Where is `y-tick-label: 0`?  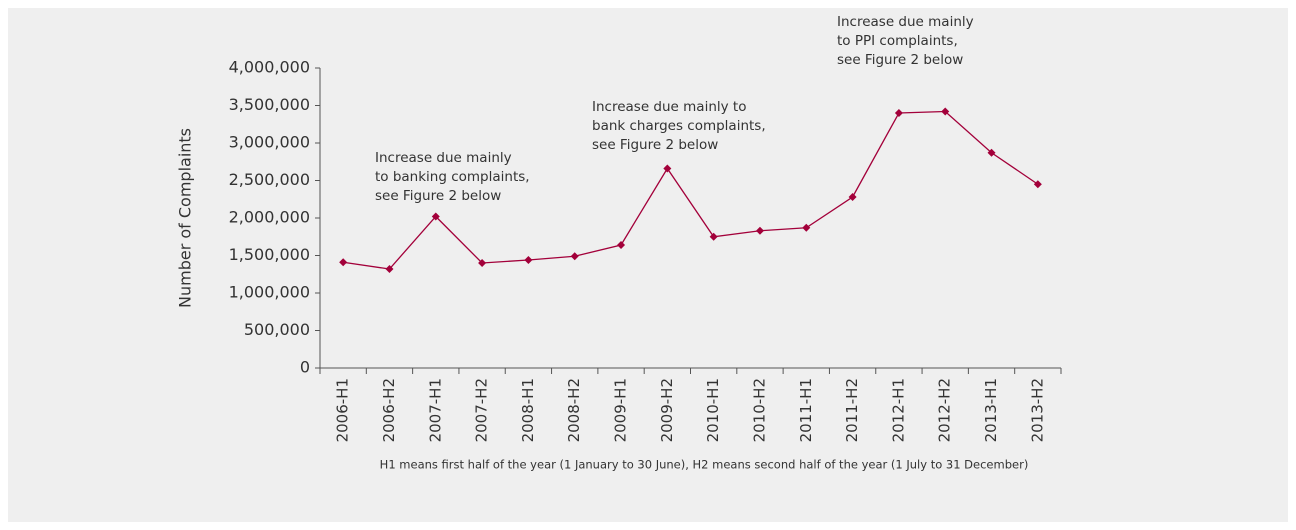
y-tick-label: 0 is located at coordinates (305, 367).